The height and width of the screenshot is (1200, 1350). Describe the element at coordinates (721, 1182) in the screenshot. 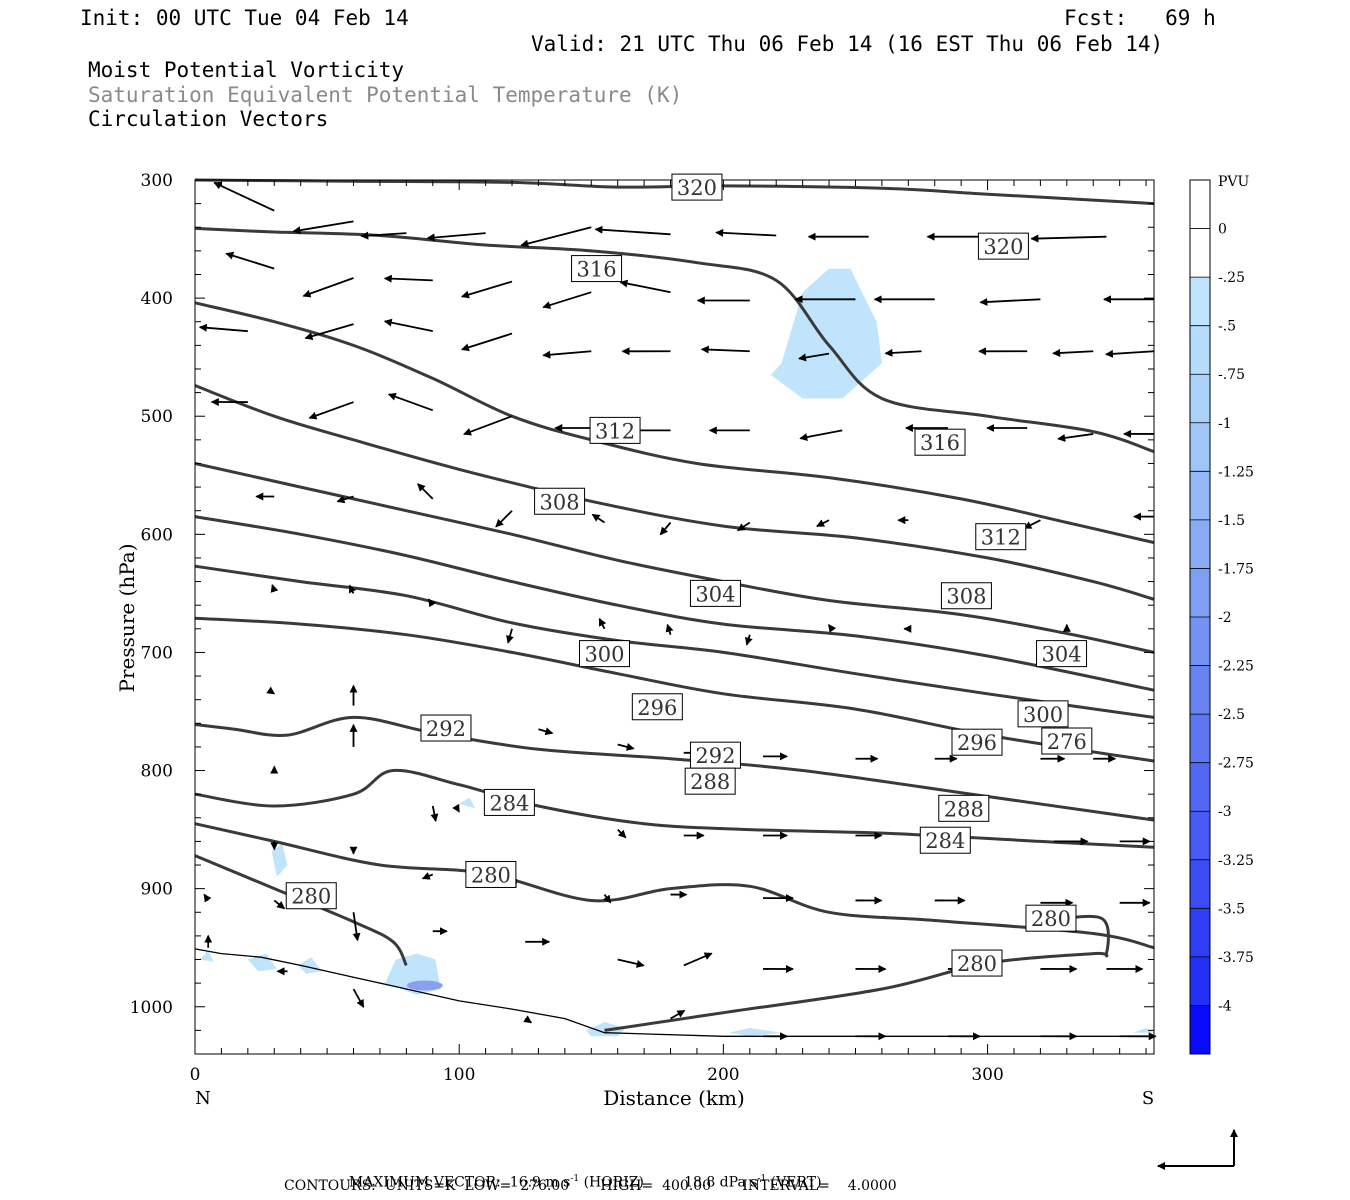

I see `max-vert-value: 18.8 dPa s` at that location.